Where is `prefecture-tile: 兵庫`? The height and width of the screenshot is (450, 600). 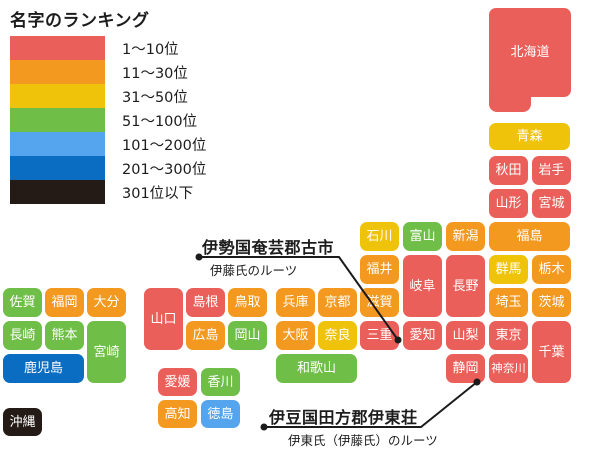 prefecture-tile: 兵庫 is located at coordinates (295, 302).